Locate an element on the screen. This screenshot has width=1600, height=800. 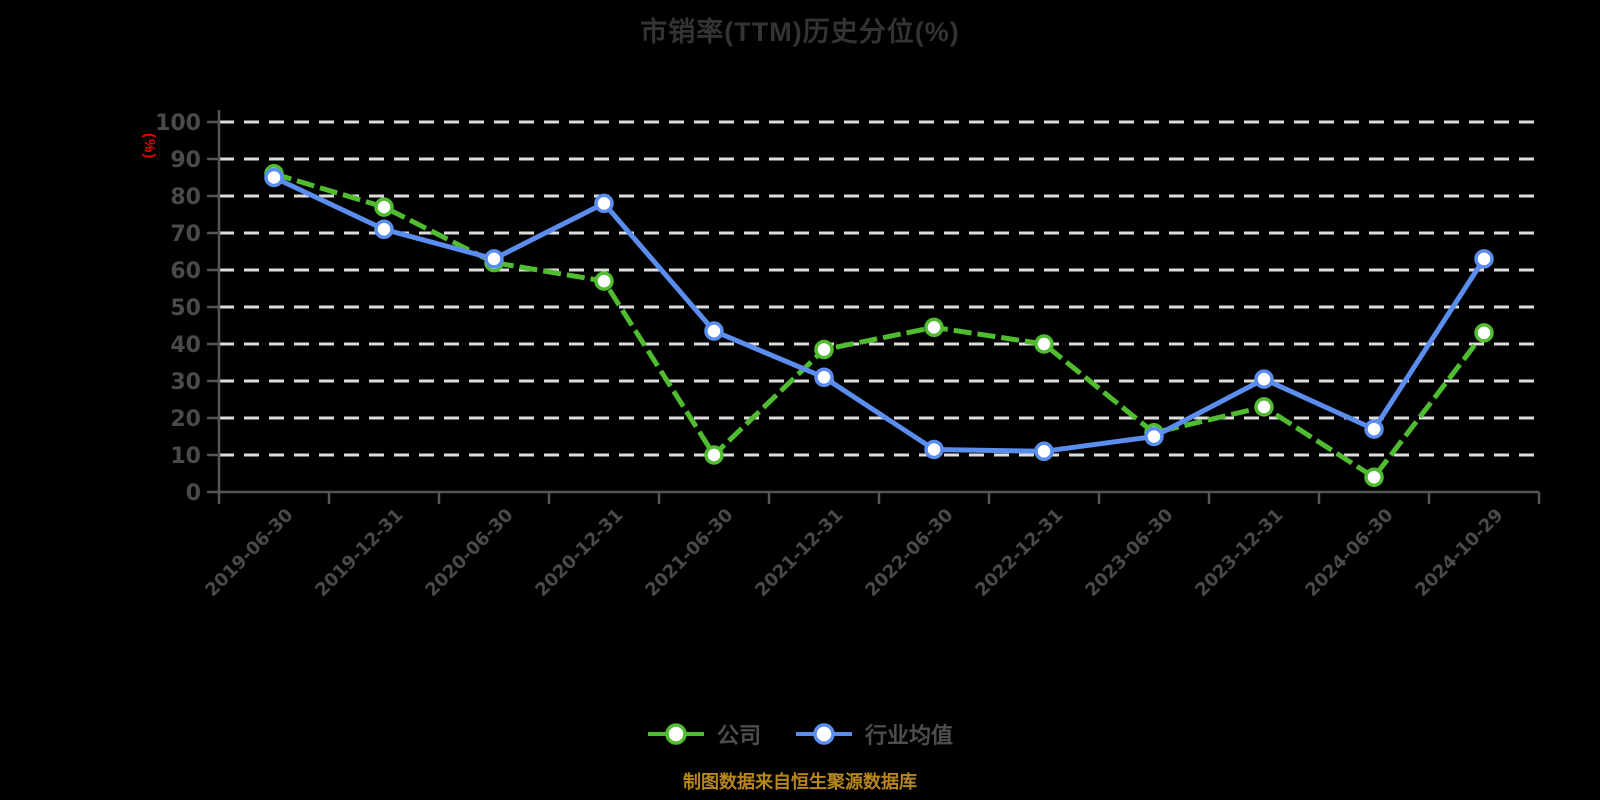
x-tick-label: 2024-06-30 is located at coordinates (1349, 553).